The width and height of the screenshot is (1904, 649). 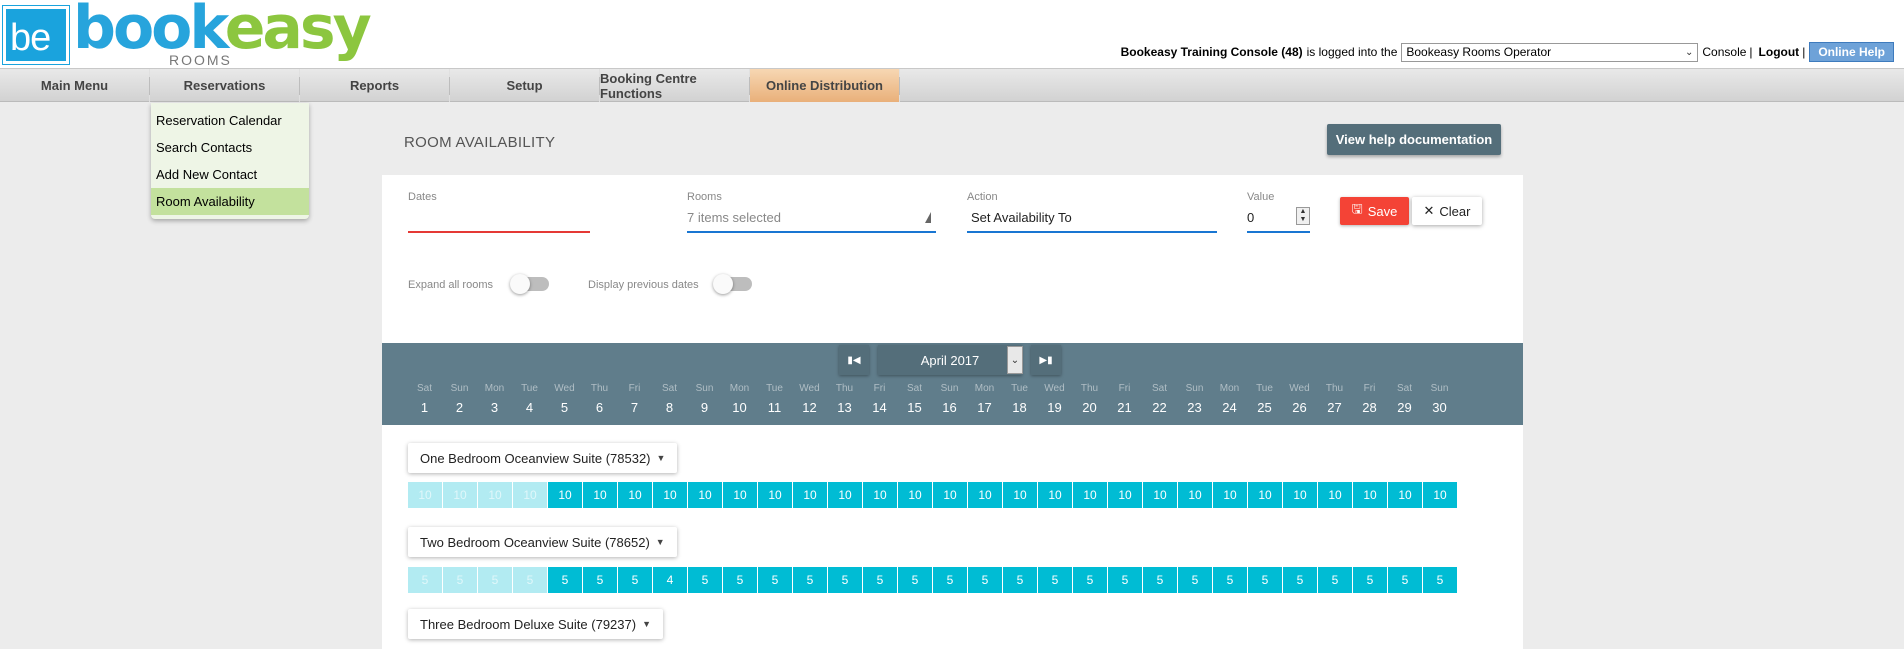 I want to click on display-previous-dates-toggle, so click(x=732, y=284).